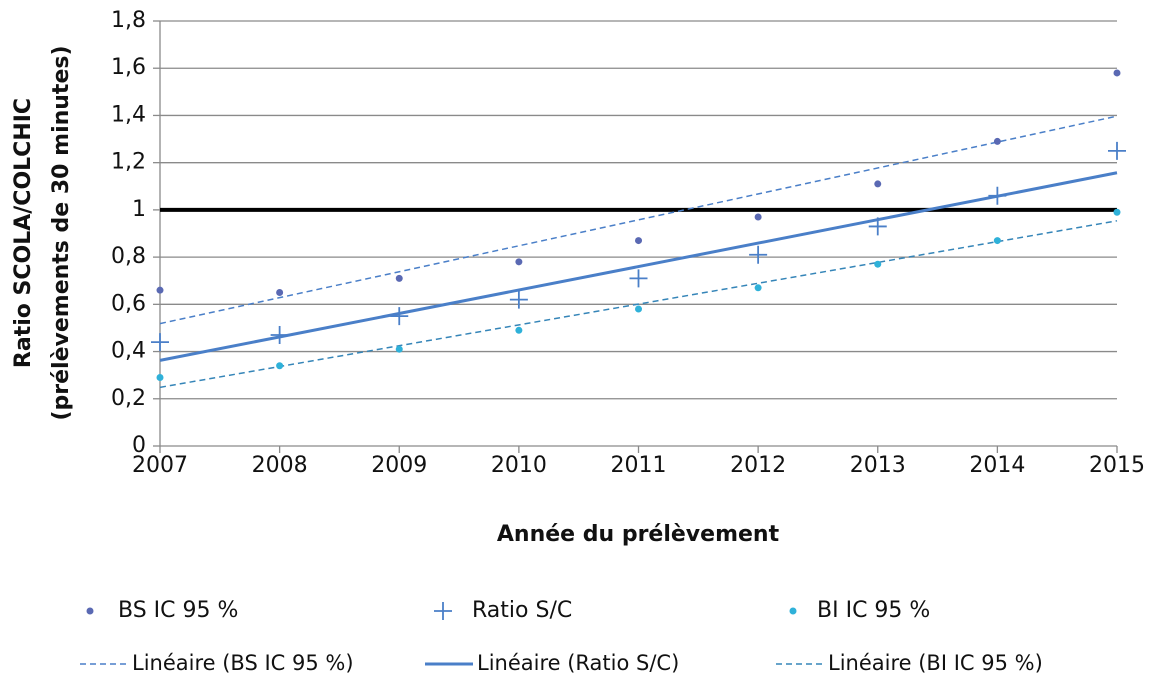 The image size is (1158, 686). I want to click on legend-label: Linéaire (Ratio S/C), so click(578, 663).